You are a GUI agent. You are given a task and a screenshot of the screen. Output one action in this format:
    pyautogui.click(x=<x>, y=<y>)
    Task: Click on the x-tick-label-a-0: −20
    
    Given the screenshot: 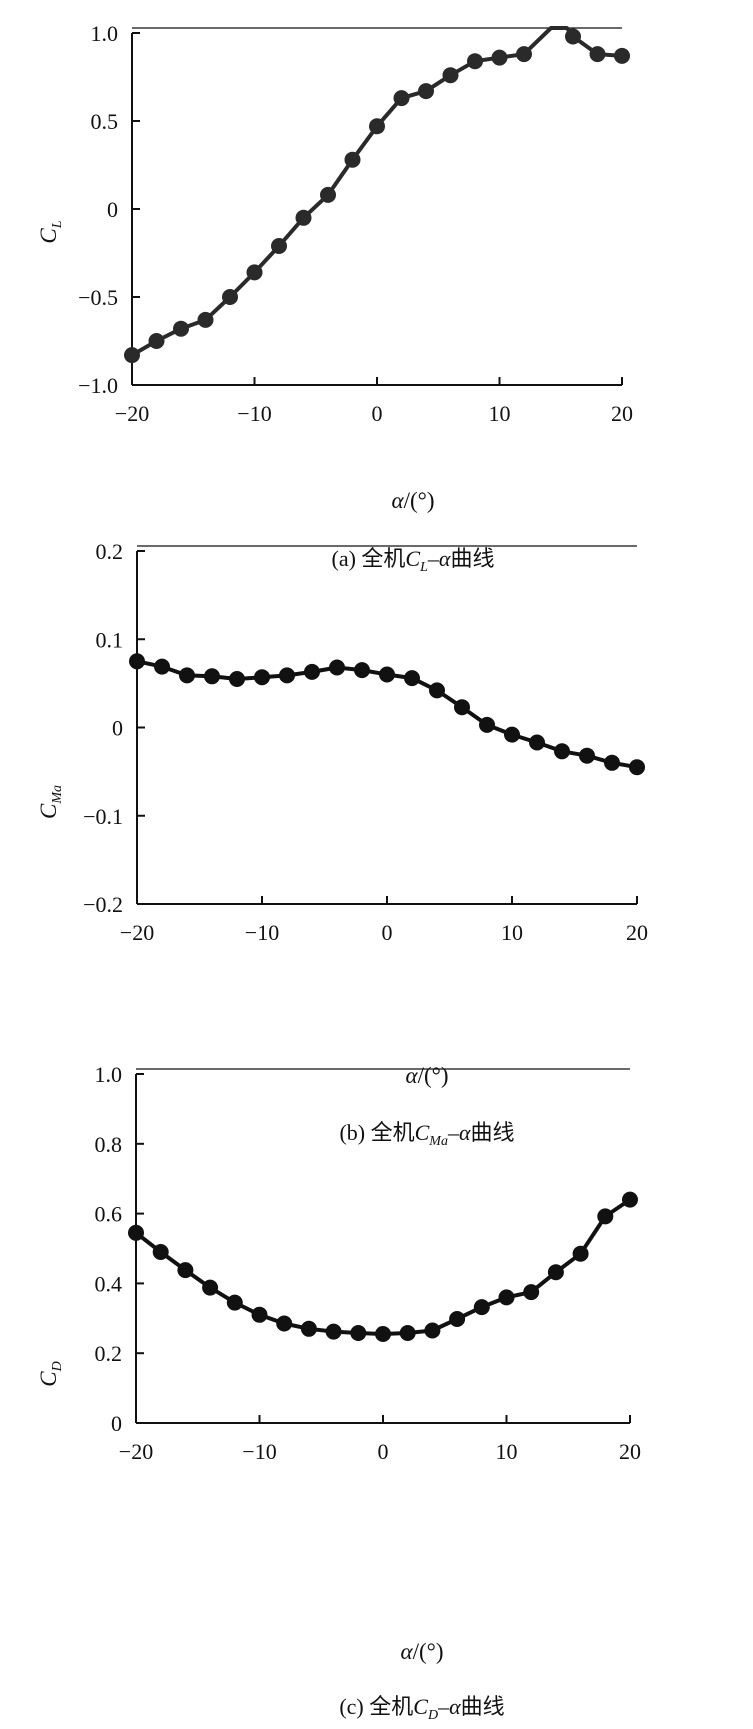 What is the action you would take?
    pyautogui.click(x=132, y=413)
    